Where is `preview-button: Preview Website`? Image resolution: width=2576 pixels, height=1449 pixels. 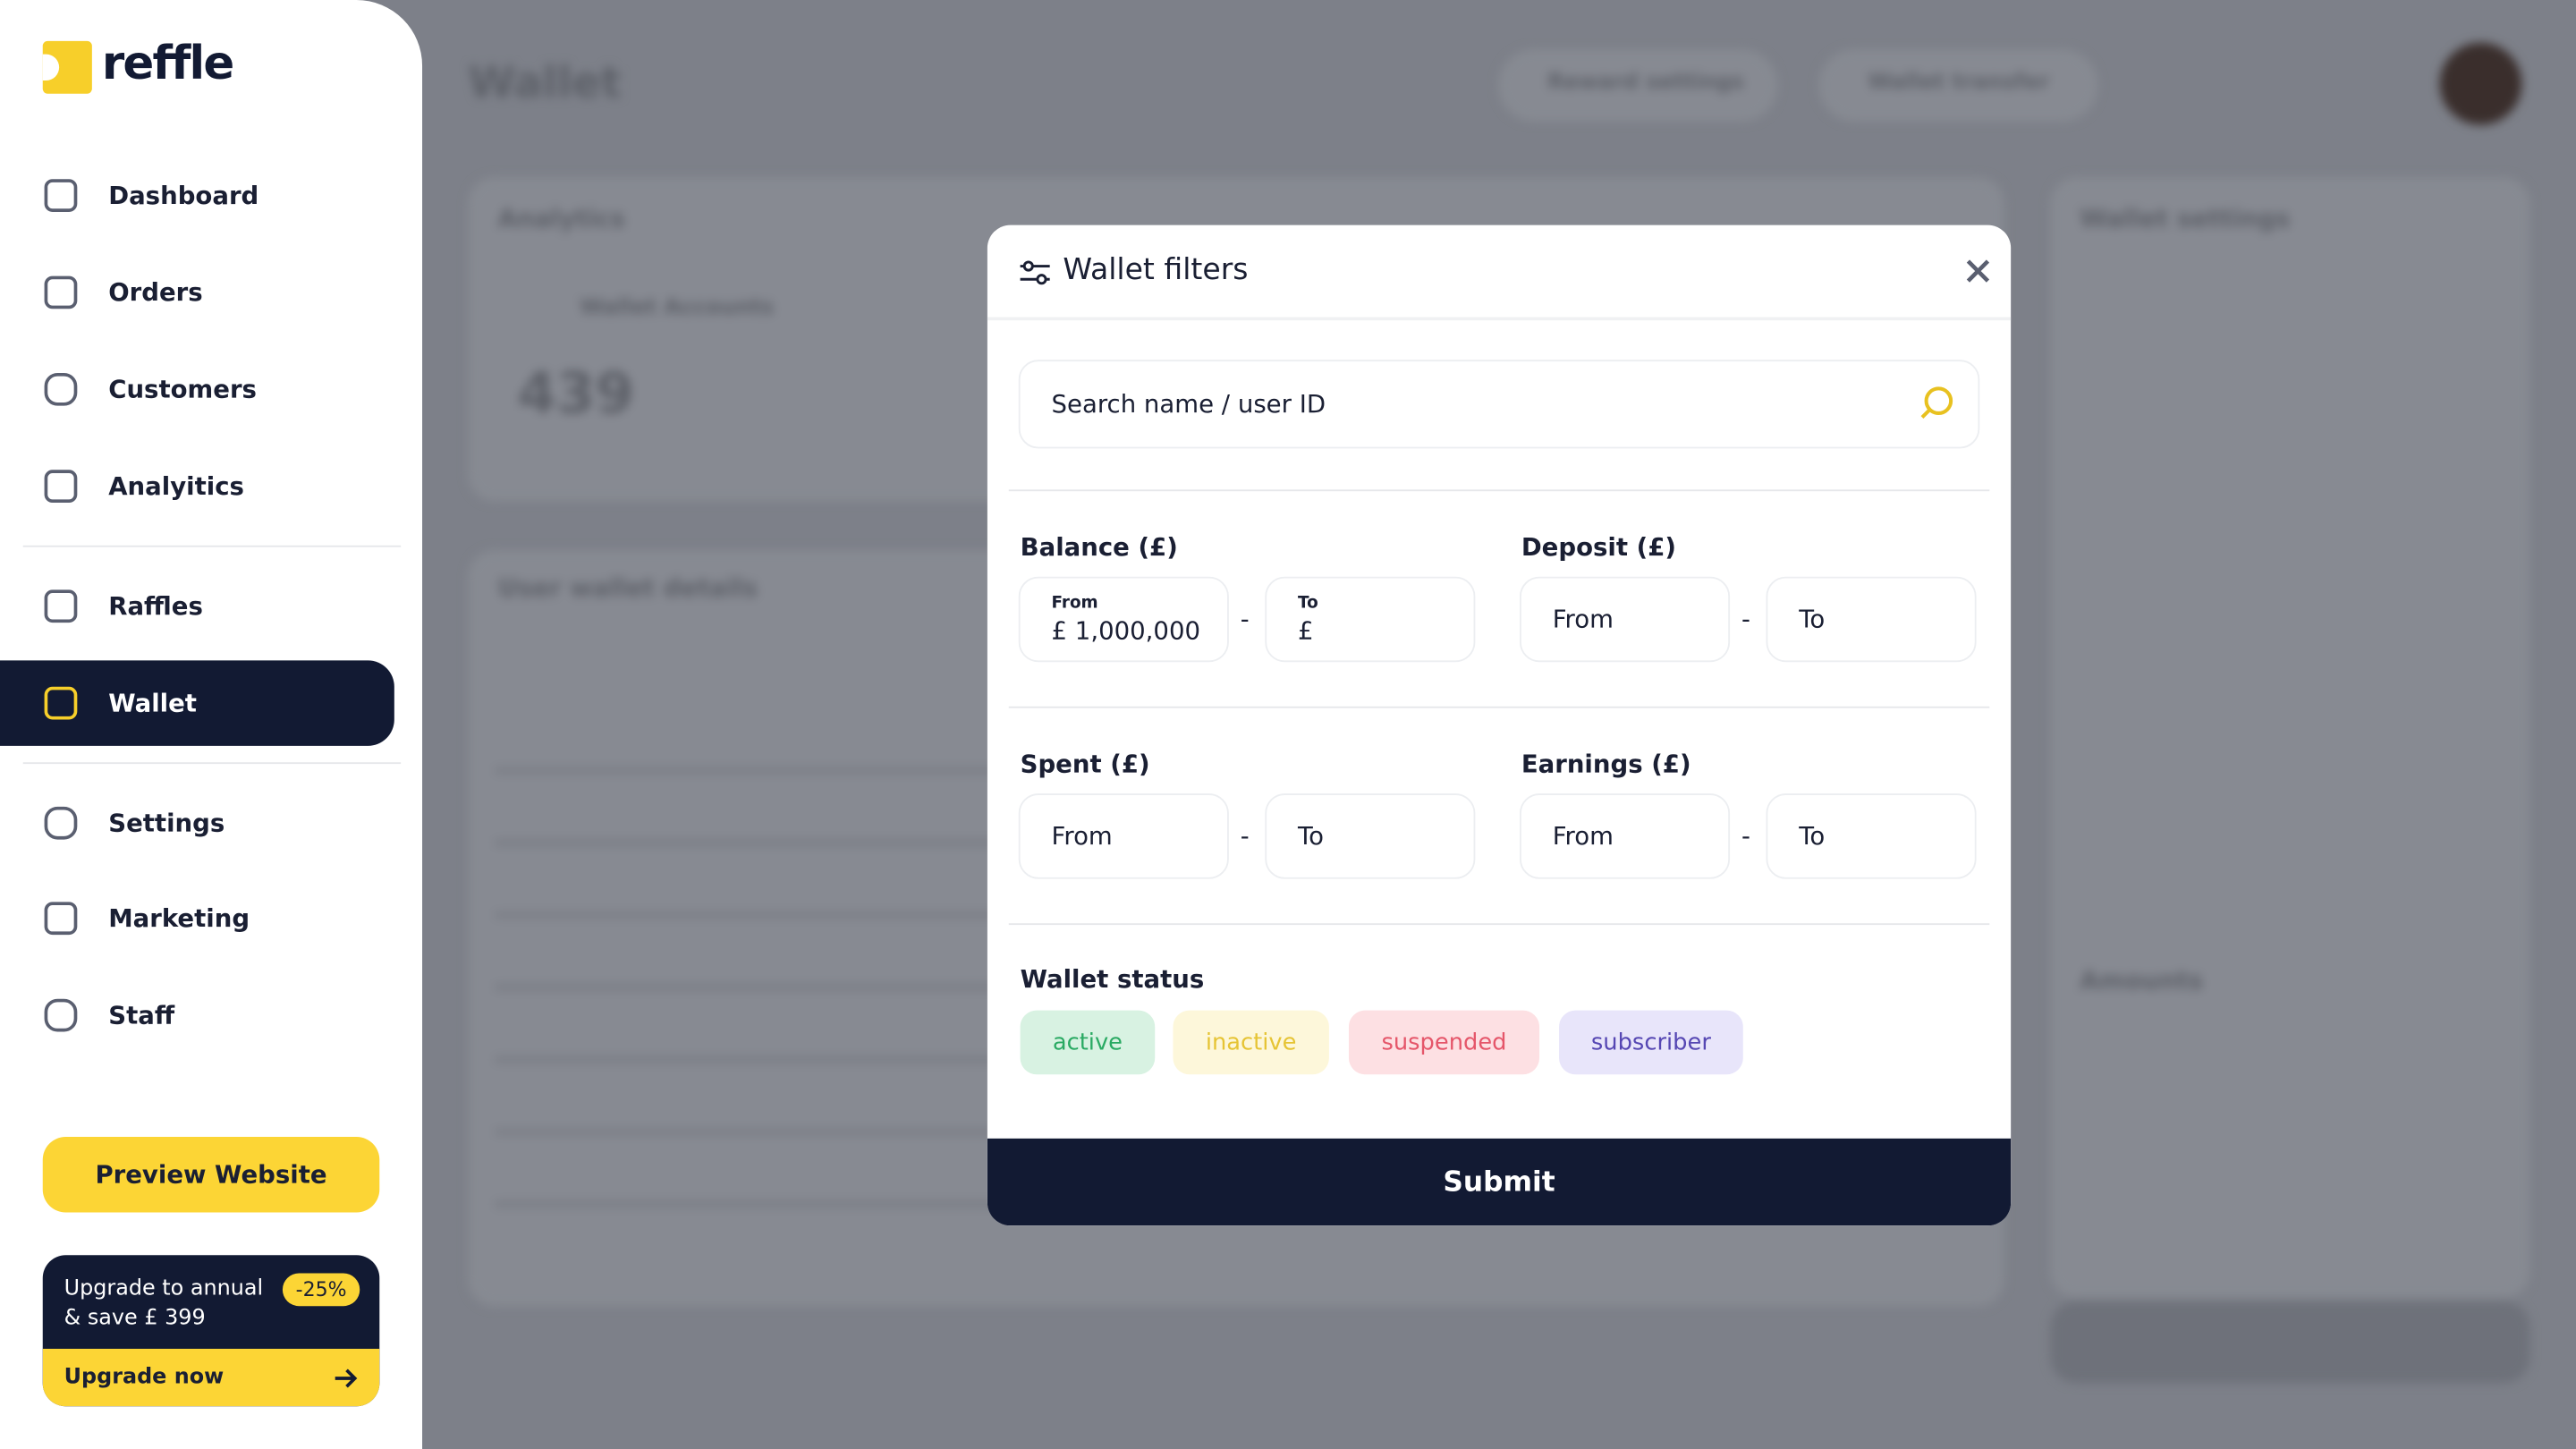 preview-button: Preview Website is located at coordinates (211, 1175).